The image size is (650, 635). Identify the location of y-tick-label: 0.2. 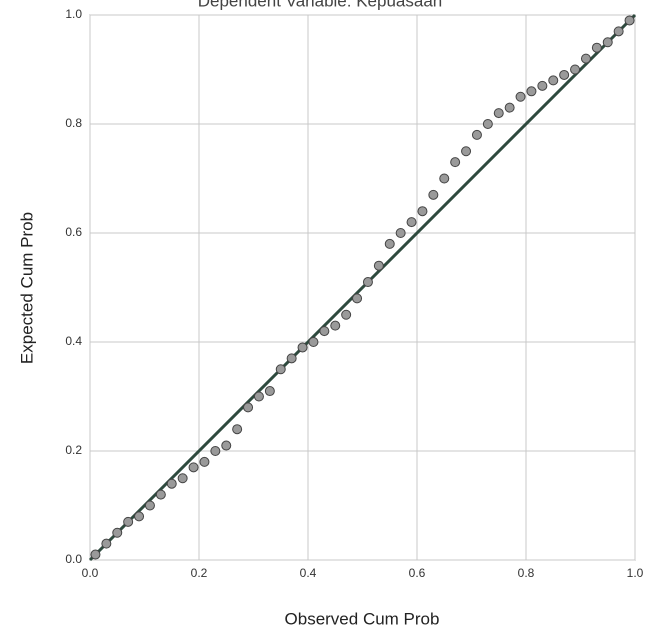
(73, 450).